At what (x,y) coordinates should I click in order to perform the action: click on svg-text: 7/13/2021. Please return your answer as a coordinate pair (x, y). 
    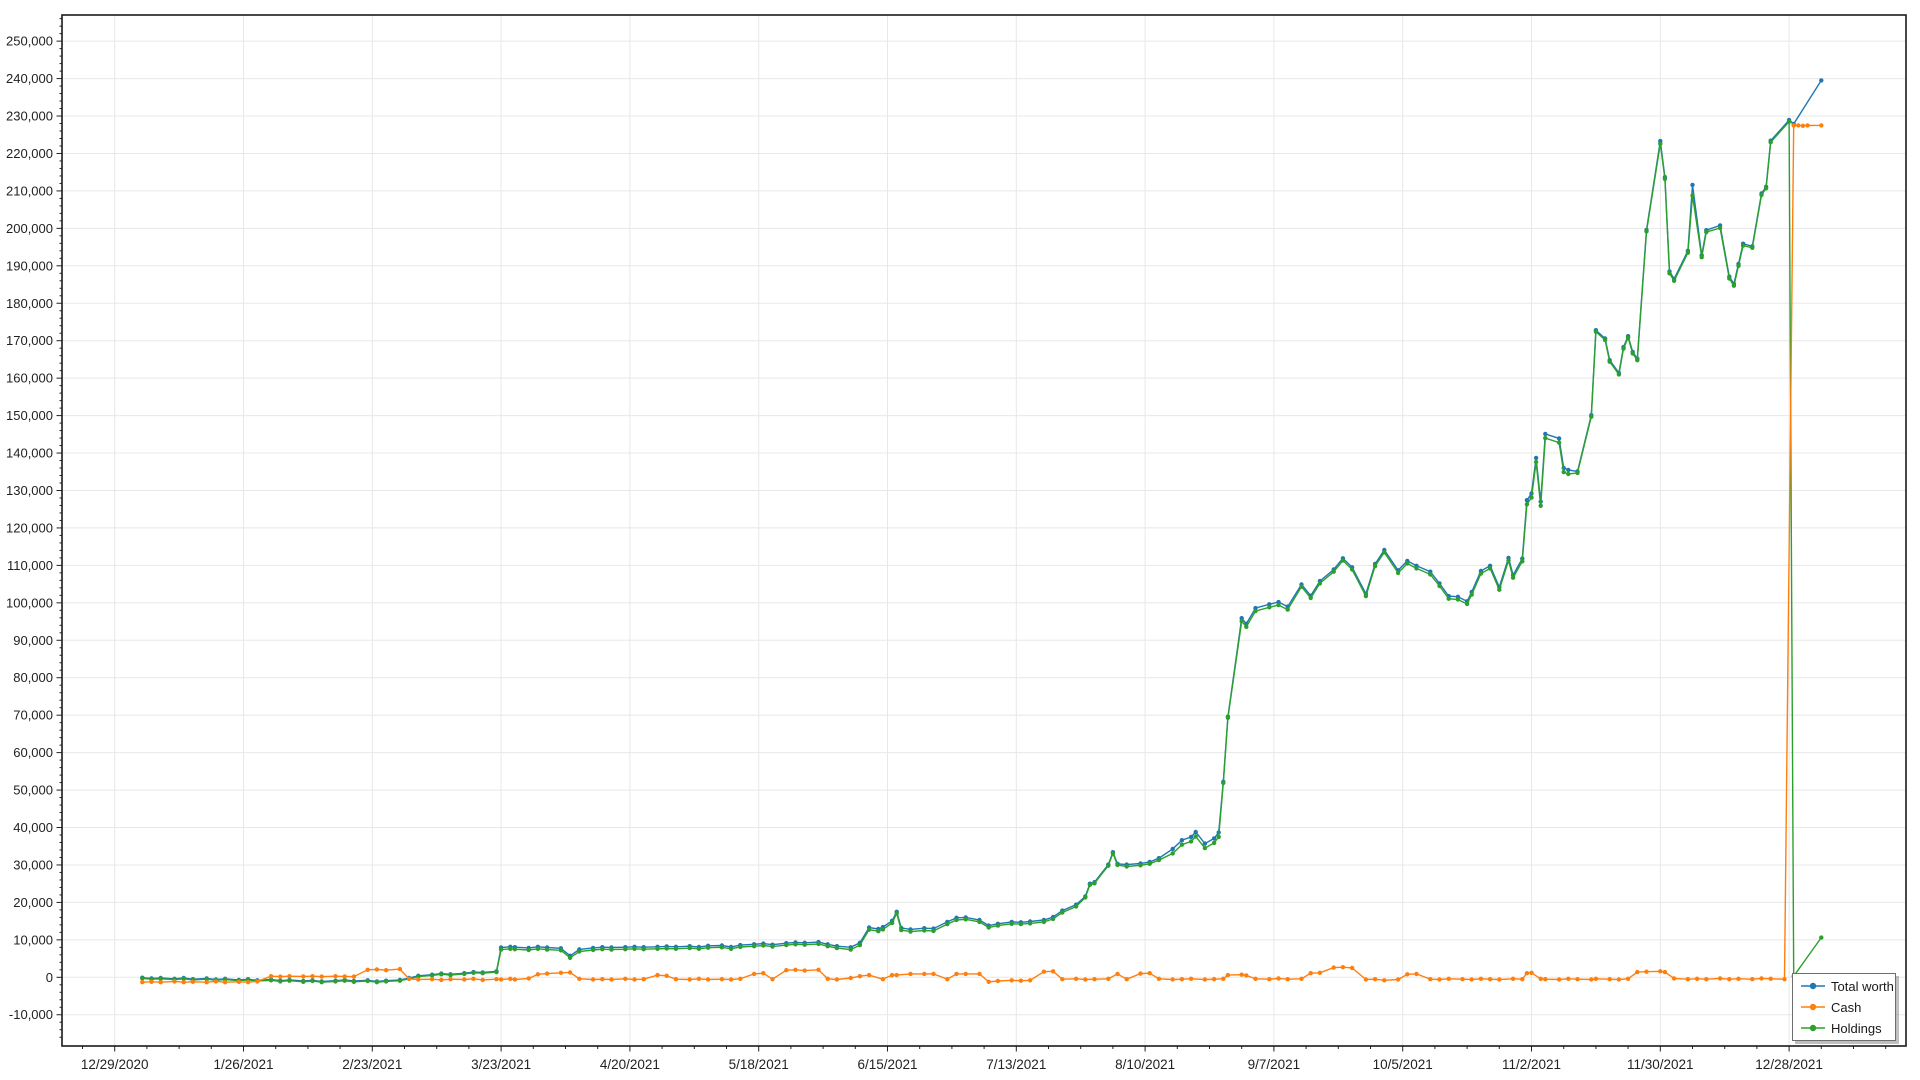
    Looking at the image, I should click on (1016, 1064).